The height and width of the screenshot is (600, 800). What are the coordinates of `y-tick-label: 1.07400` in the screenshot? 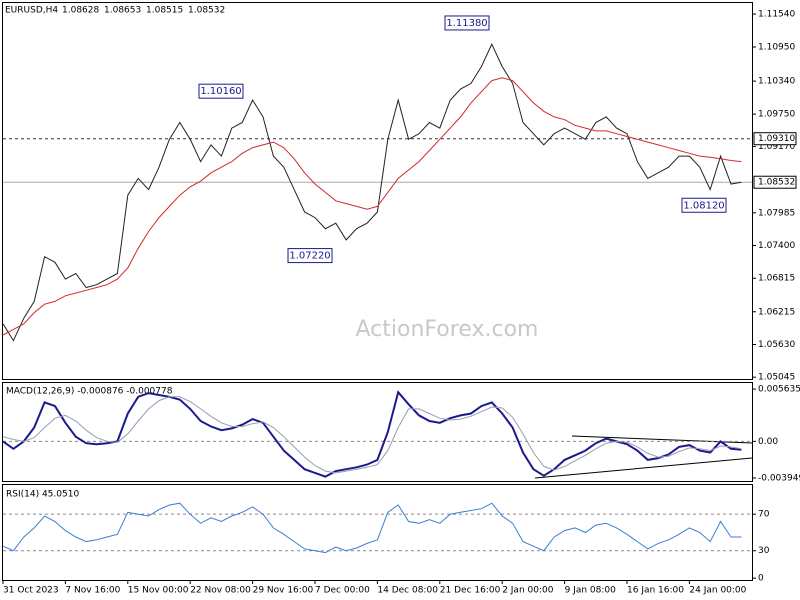 It's located at (776, 246).